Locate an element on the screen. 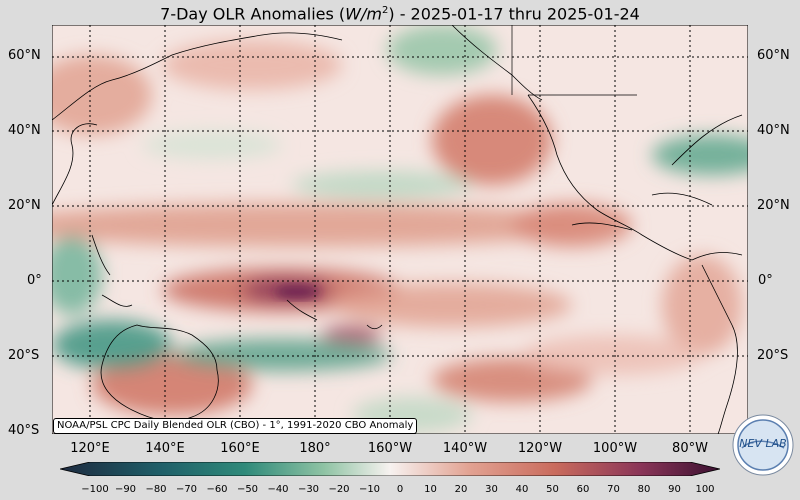 Image resolution: width=800 pixels, height=500 pixels. colorbar-tick-label: 90 is located at coordinates (674, 489).